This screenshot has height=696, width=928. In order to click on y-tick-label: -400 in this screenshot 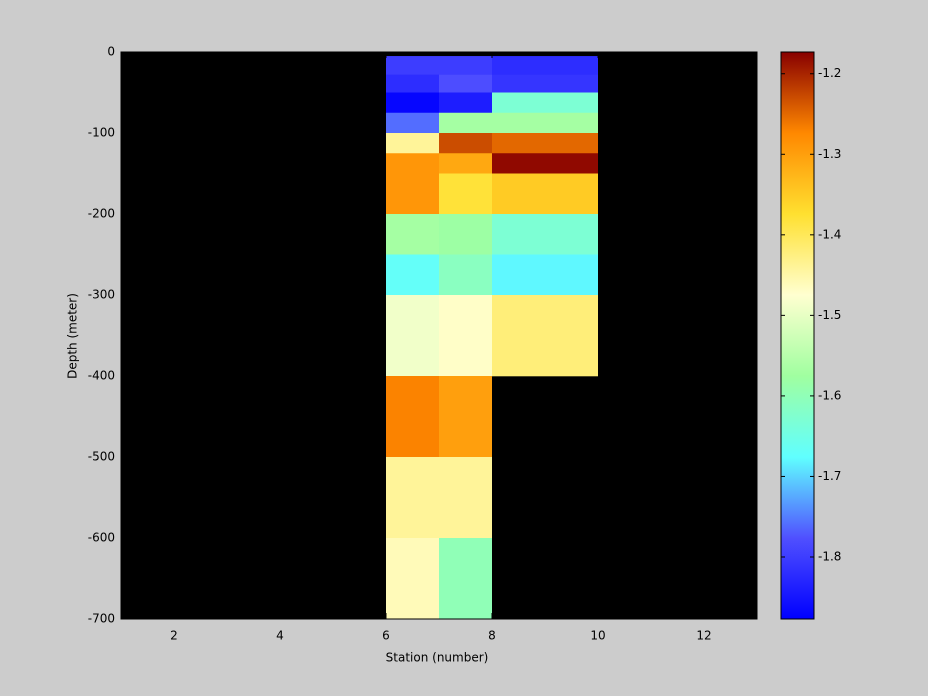, I will do `click(101, 376)`.